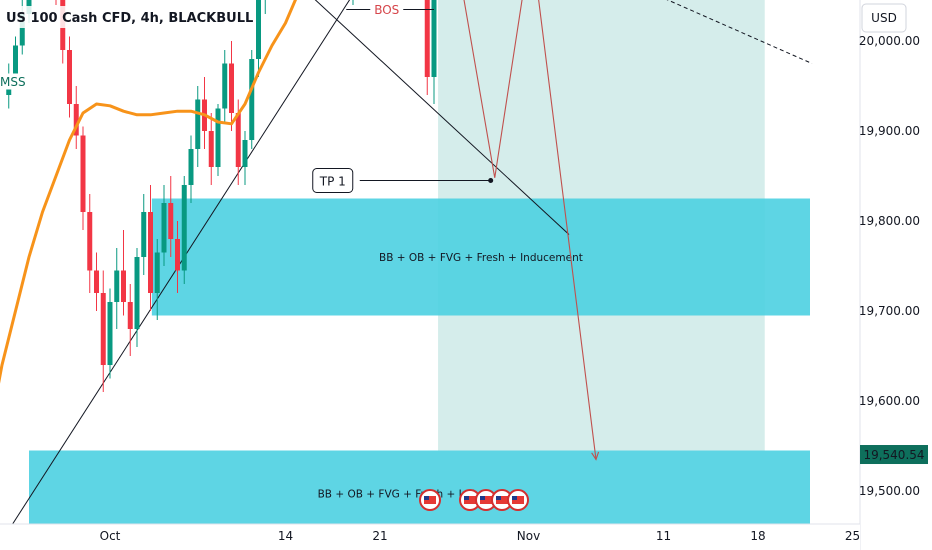 Image resolution: width=932 pixels, height=550 pixels. I want to click on currency-label: USD, so click(884, 18).